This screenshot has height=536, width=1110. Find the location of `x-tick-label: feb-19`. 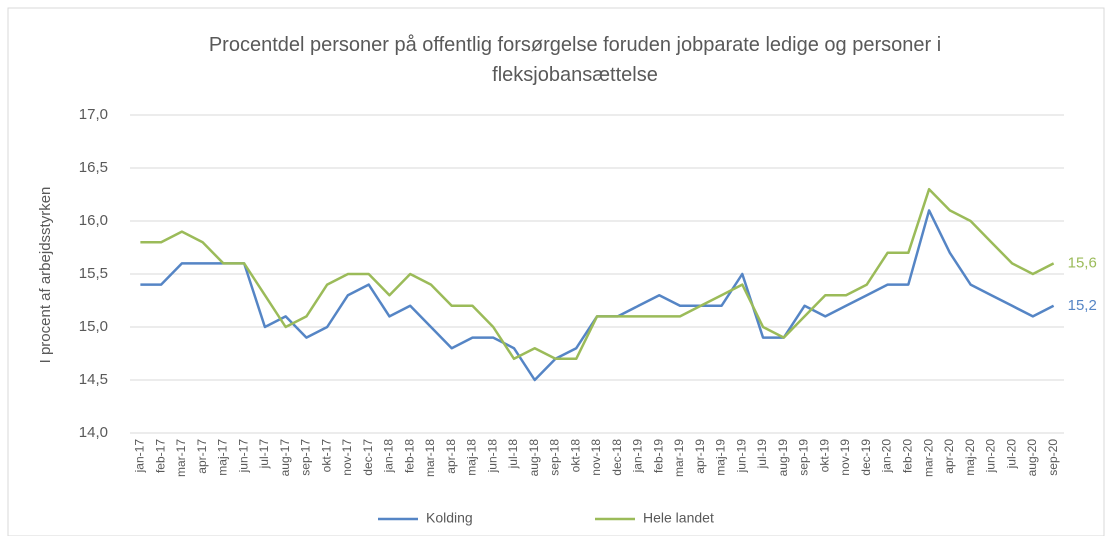

x-tick-label: feb-19 is located at coordinates (658, 456).